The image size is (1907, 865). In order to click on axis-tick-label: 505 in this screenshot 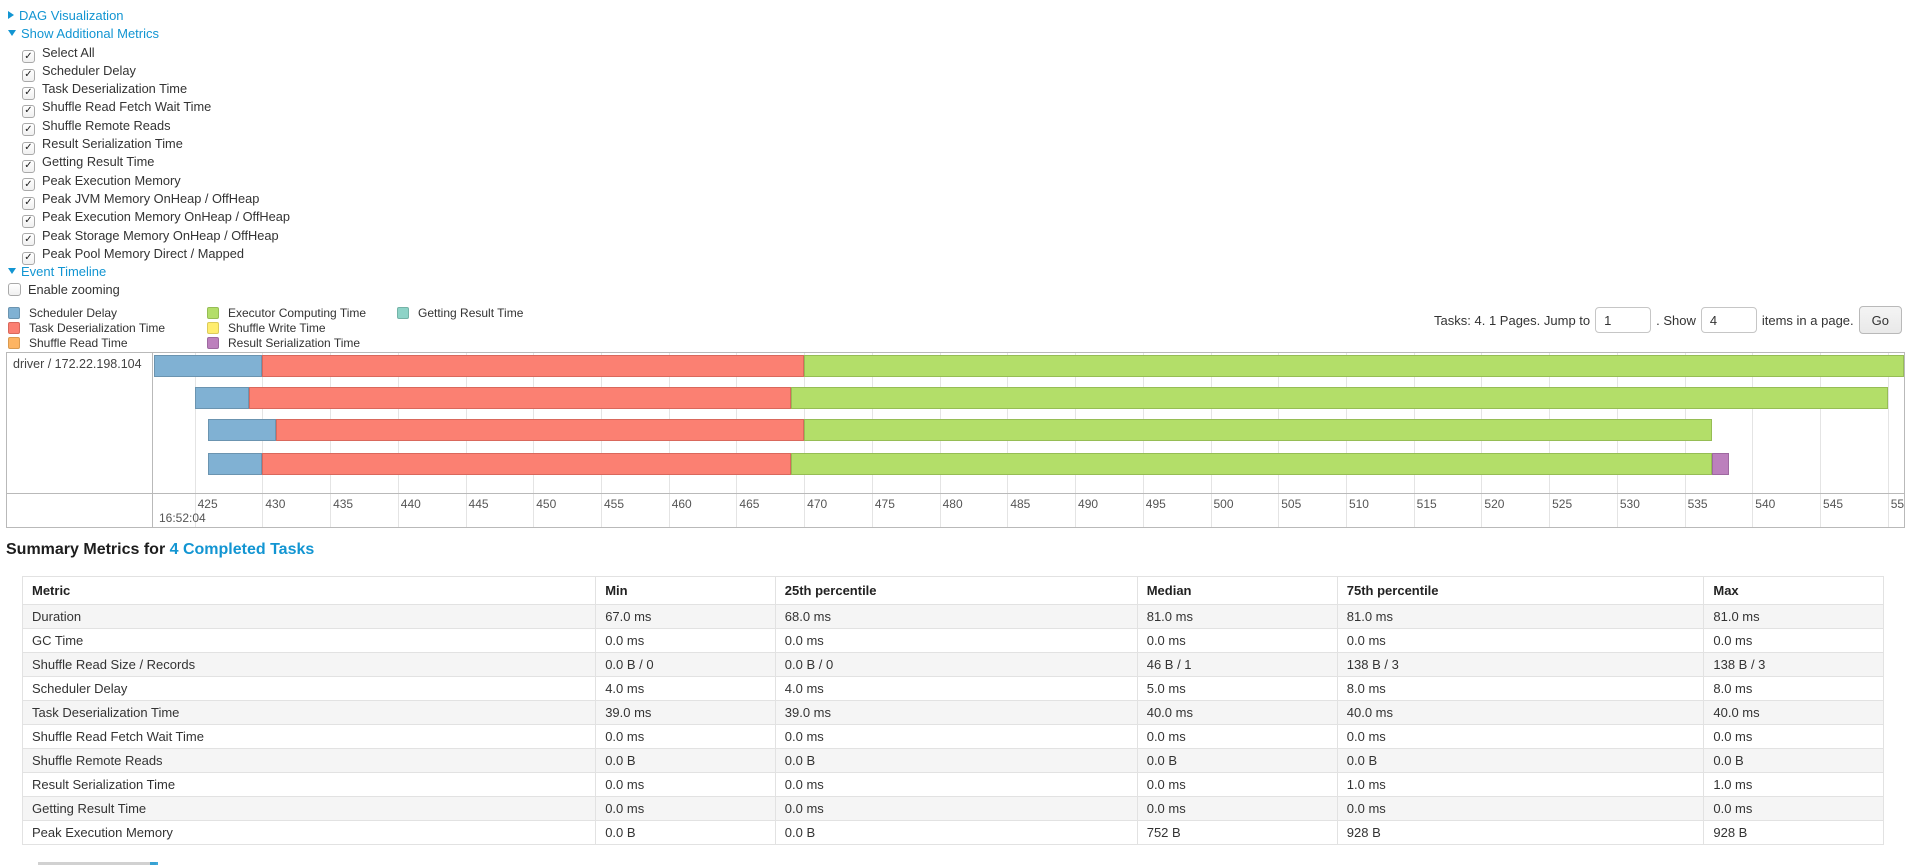, I will do `click(1291, 504)`.